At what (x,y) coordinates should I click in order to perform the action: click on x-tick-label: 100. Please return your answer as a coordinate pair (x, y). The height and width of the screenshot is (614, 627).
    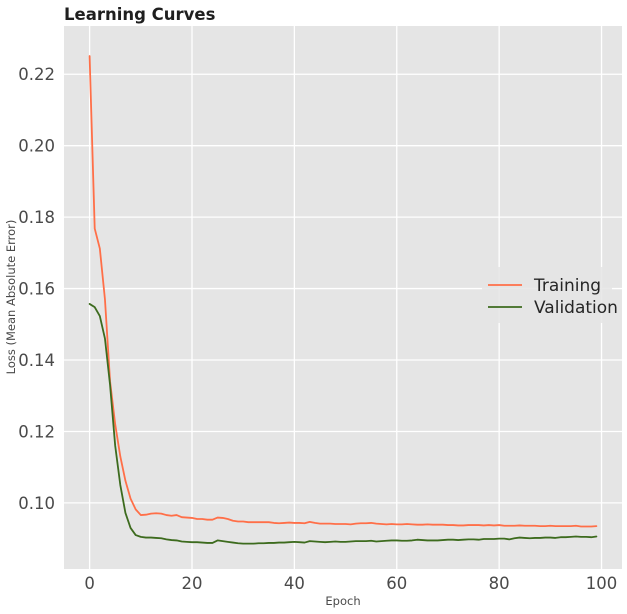
    Looking at the image, I should click on (602, 583).